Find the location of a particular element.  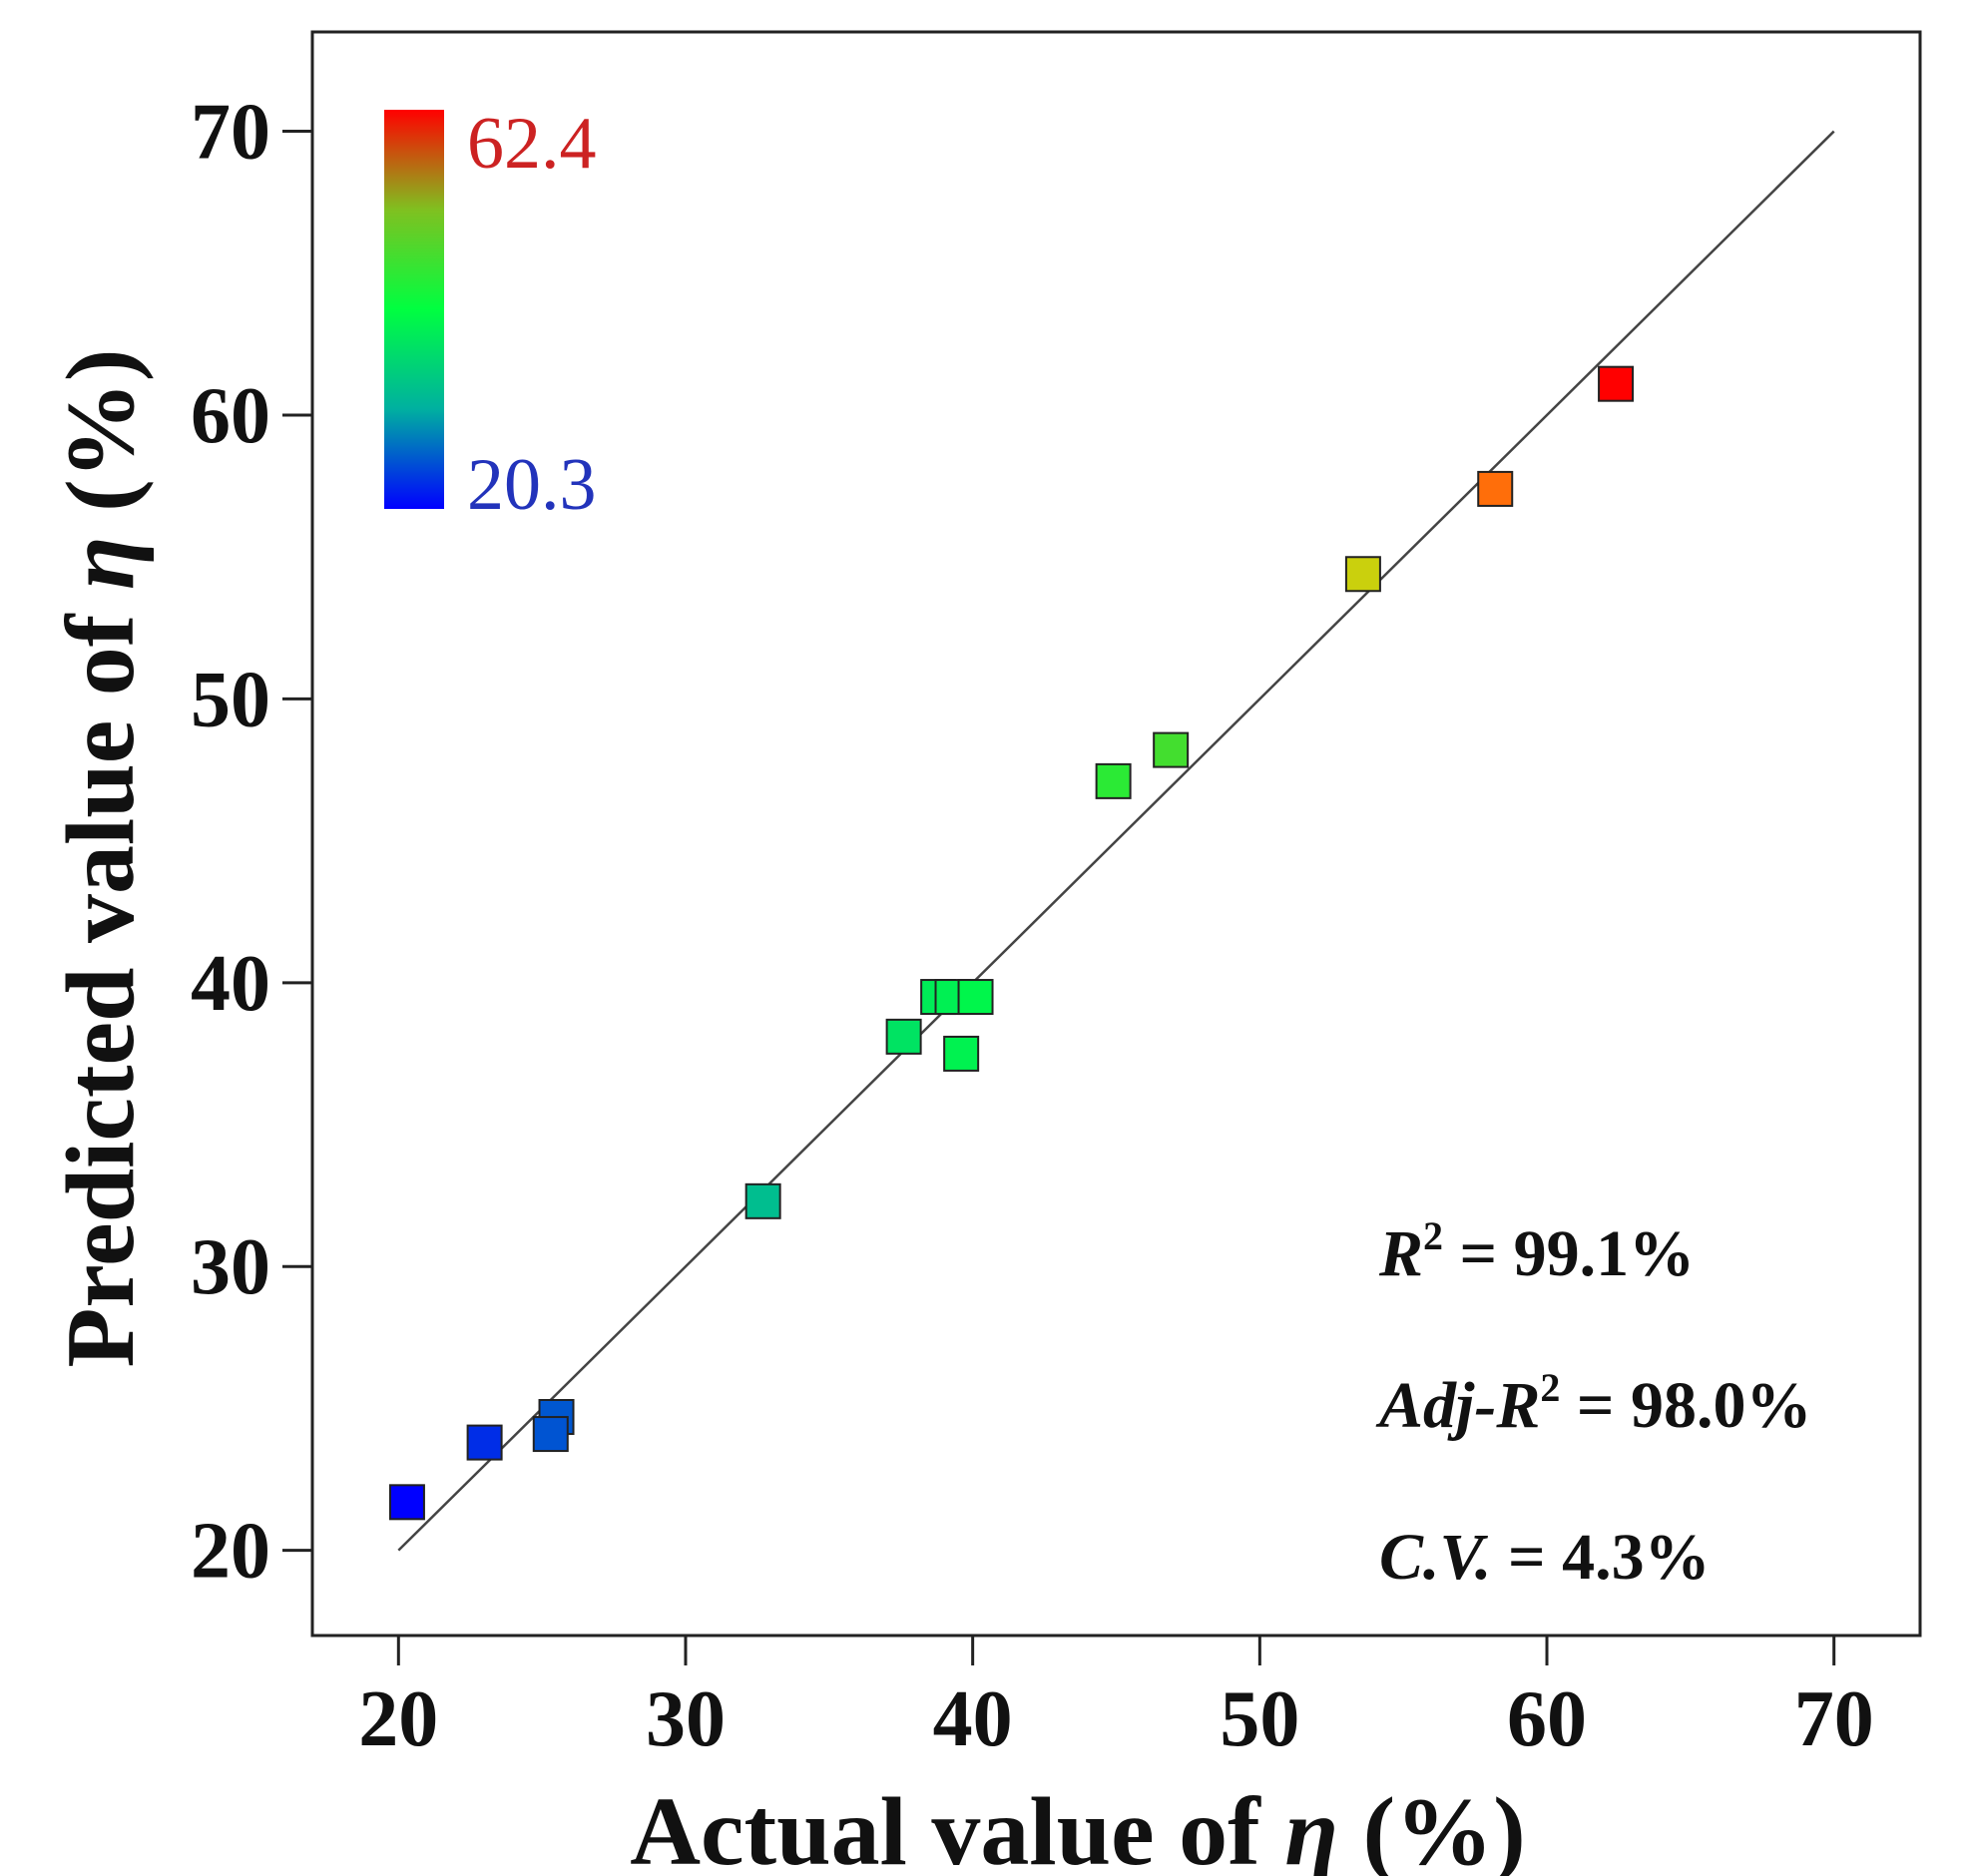

y-tick-label: 60 is located at coordinates (230, 416).